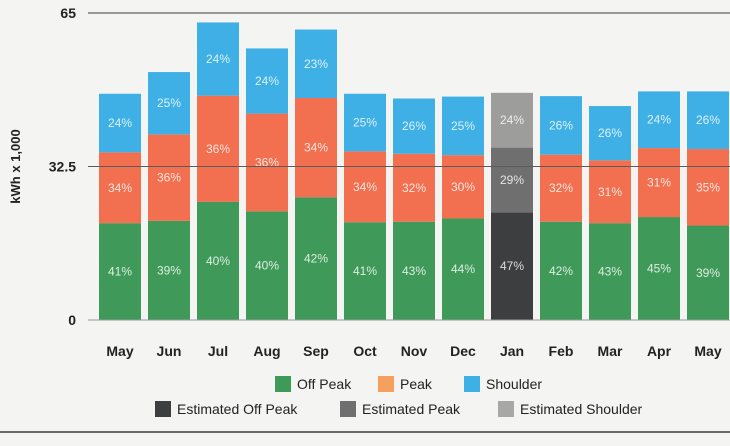  I want to click on x-tick-label: Apr, so click(659, 351).